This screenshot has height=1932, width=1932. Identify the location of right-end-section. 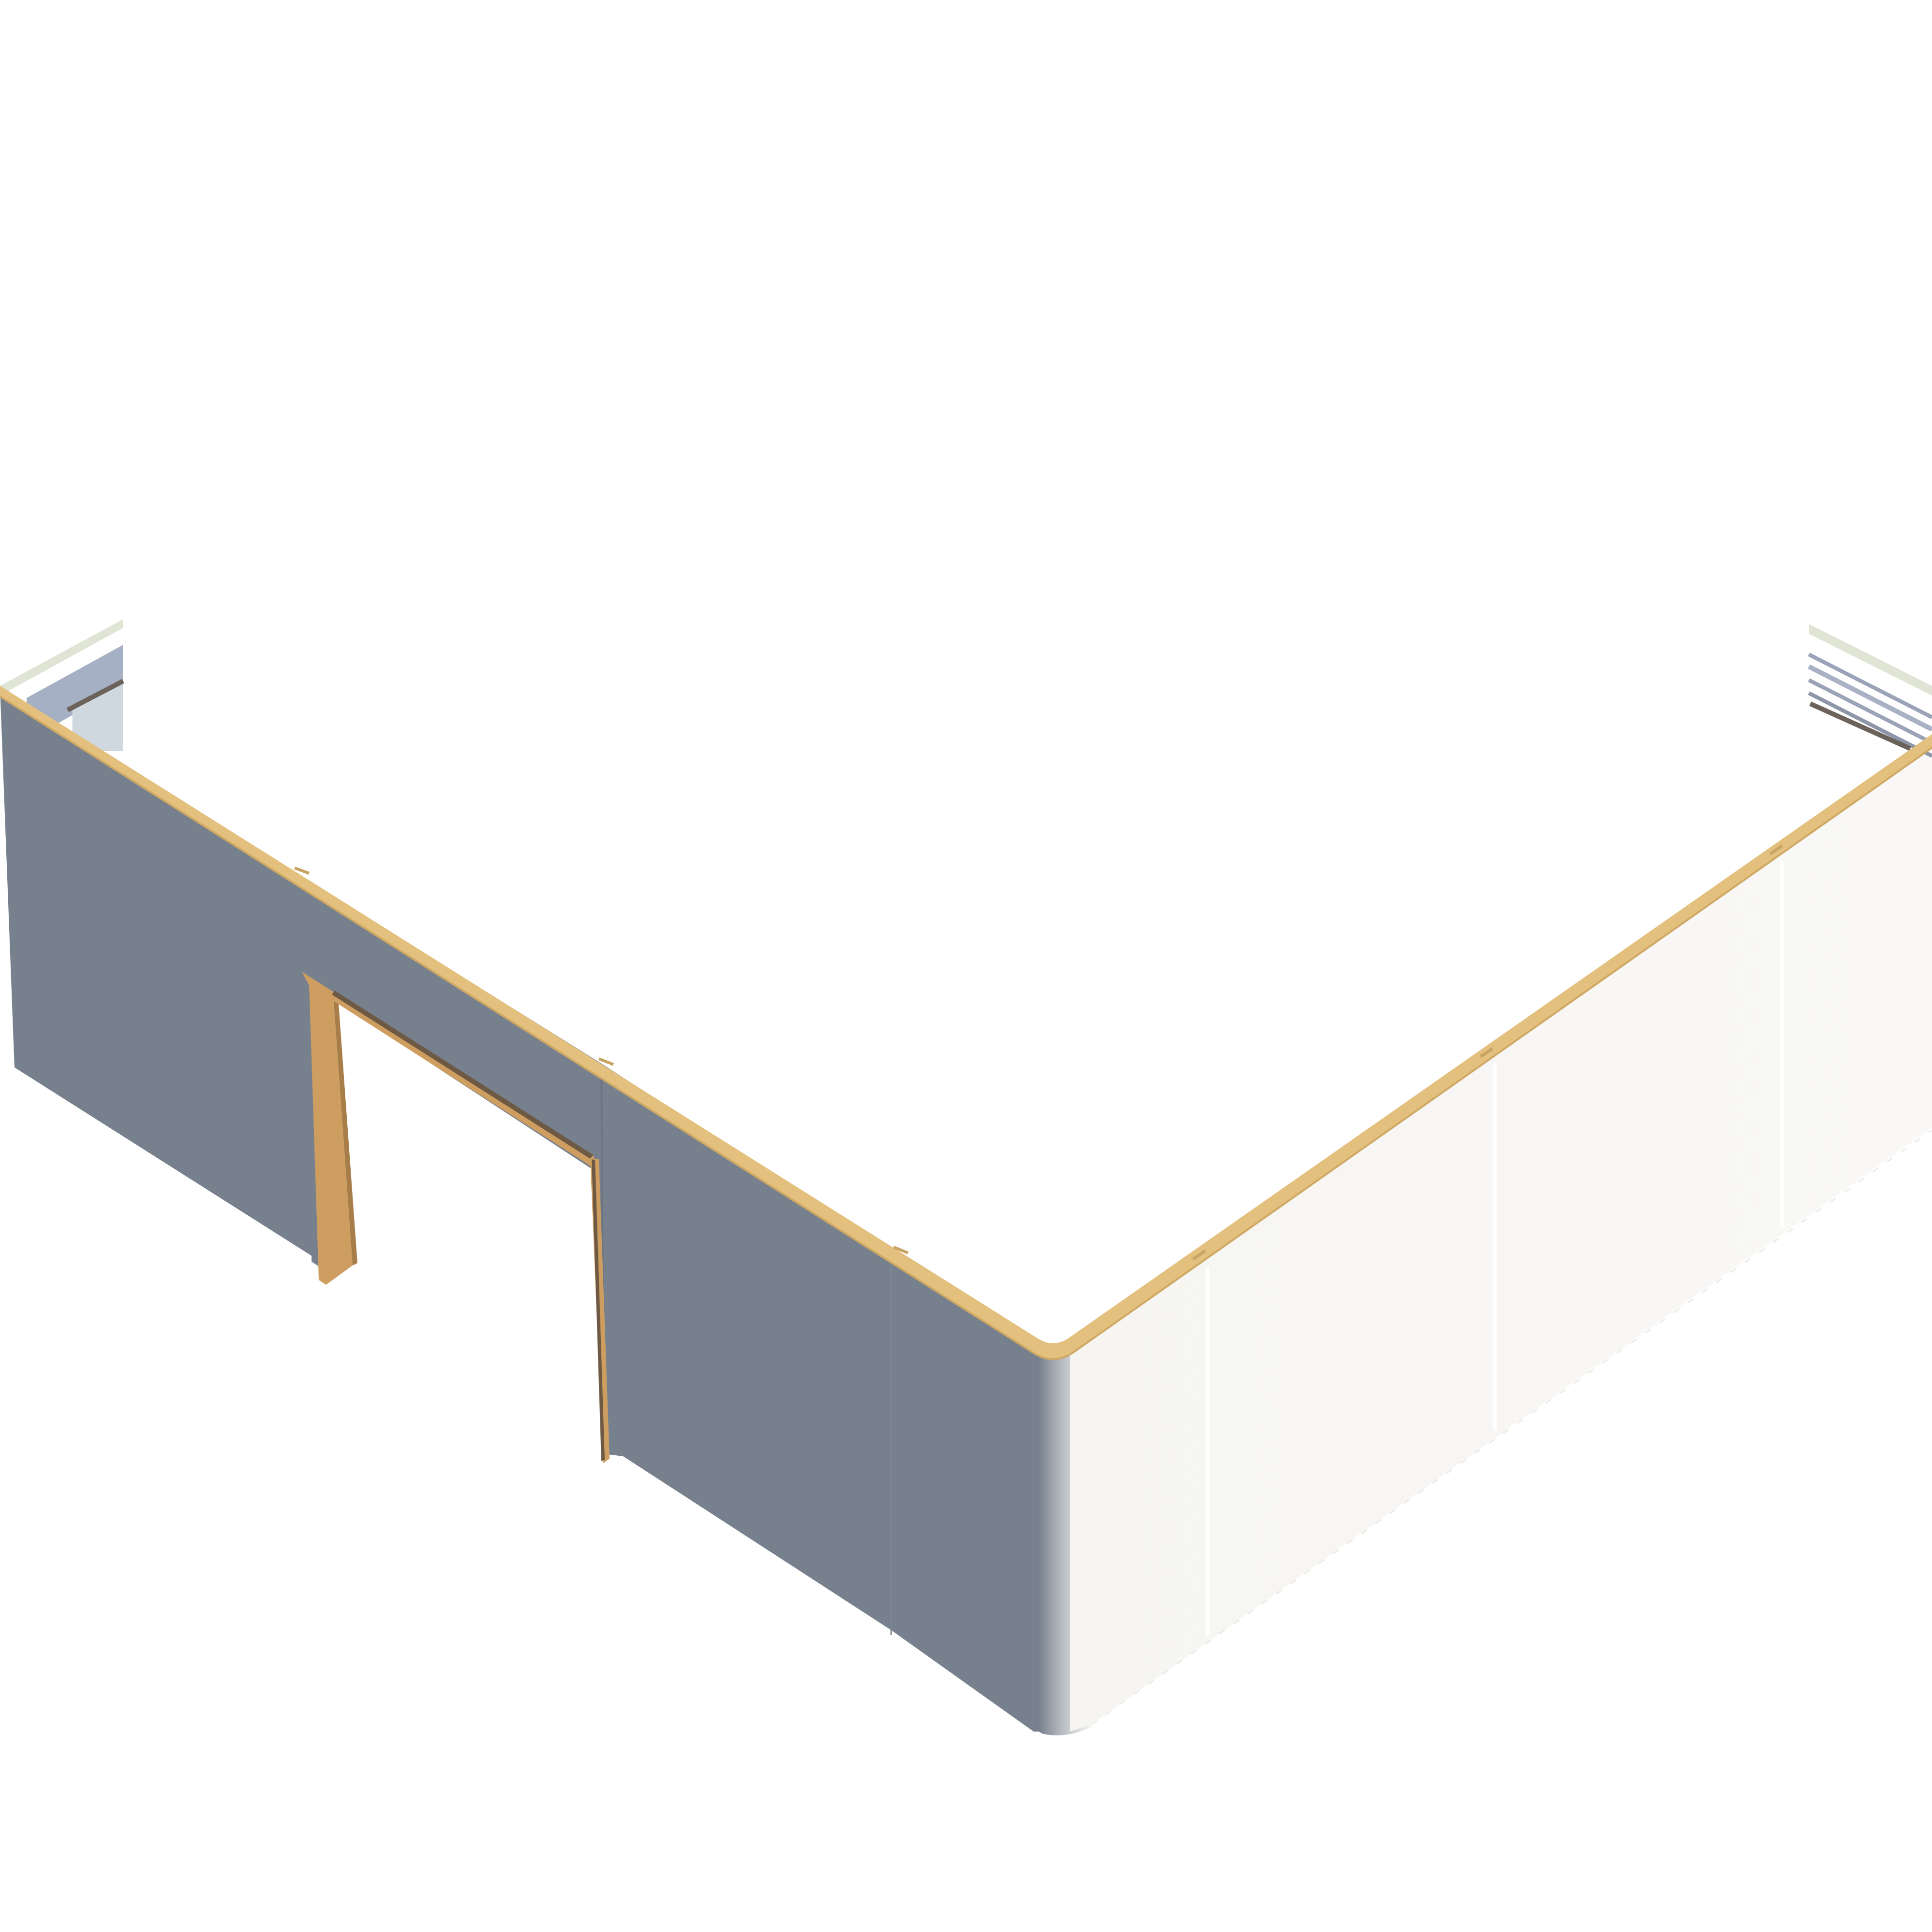
(1869, 691).